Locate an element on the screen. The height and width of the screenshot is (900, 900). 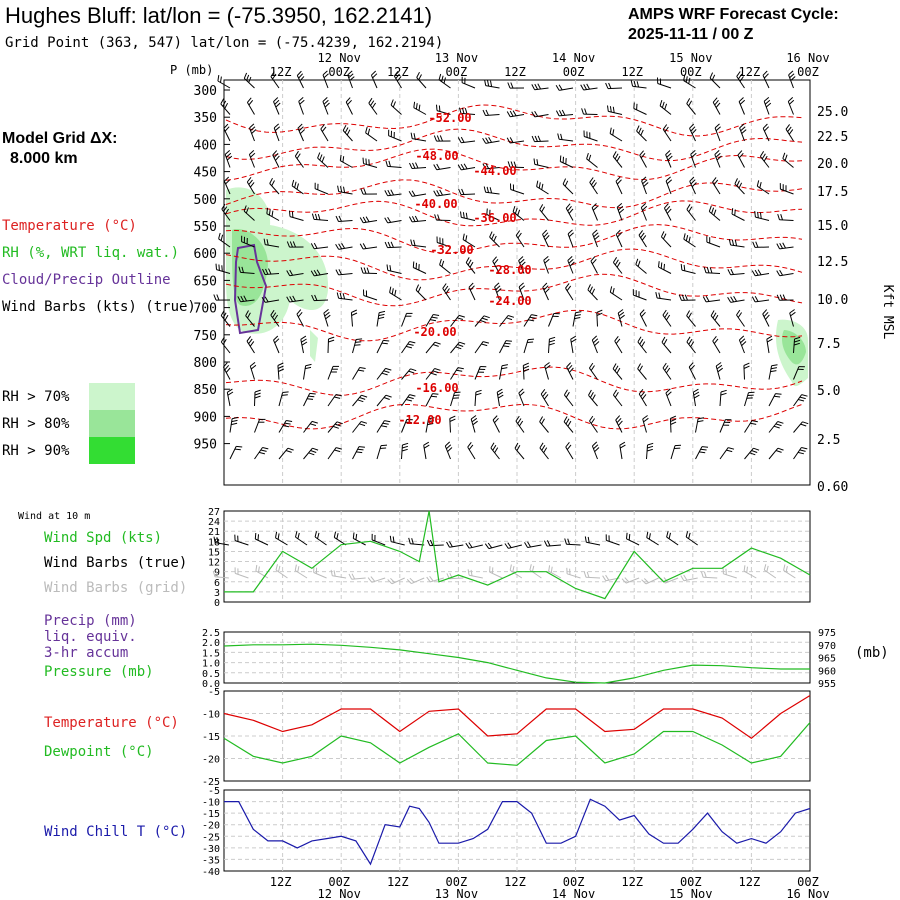
cycle-label: AMPS WRF Forecast Cycle: is located at coordinates (733, 14).